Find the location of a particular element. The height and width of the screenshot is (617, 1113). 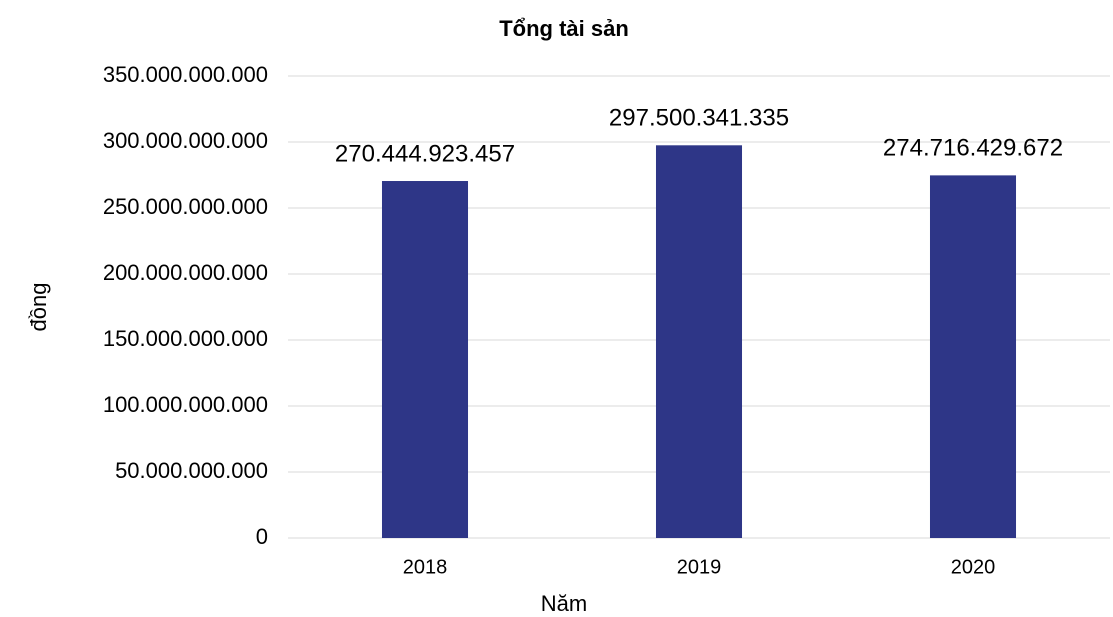

y-tick-label: 0 is located at coordinates (262, 536).